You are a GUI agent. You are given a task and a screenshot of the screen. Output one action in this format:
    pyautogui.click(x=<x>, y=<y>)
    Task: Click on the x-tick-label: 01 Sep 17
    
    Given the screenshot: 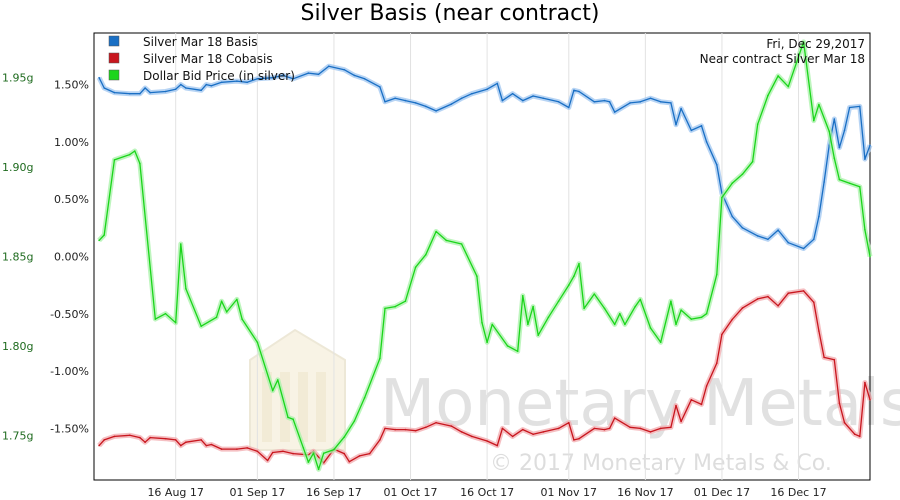 What is the action you would take?
    pyautogui.click(x=258, y=492)
    